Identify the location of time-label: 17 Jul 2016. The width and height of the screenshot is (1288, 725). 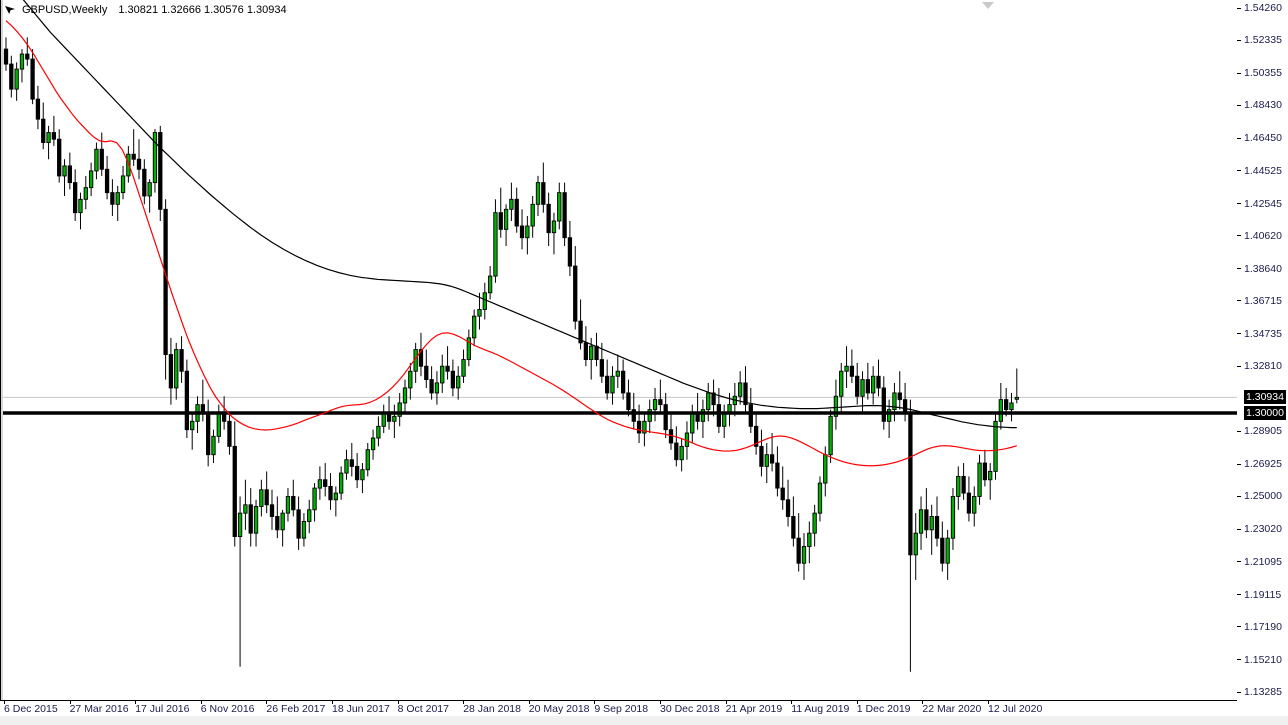
(162, 709).